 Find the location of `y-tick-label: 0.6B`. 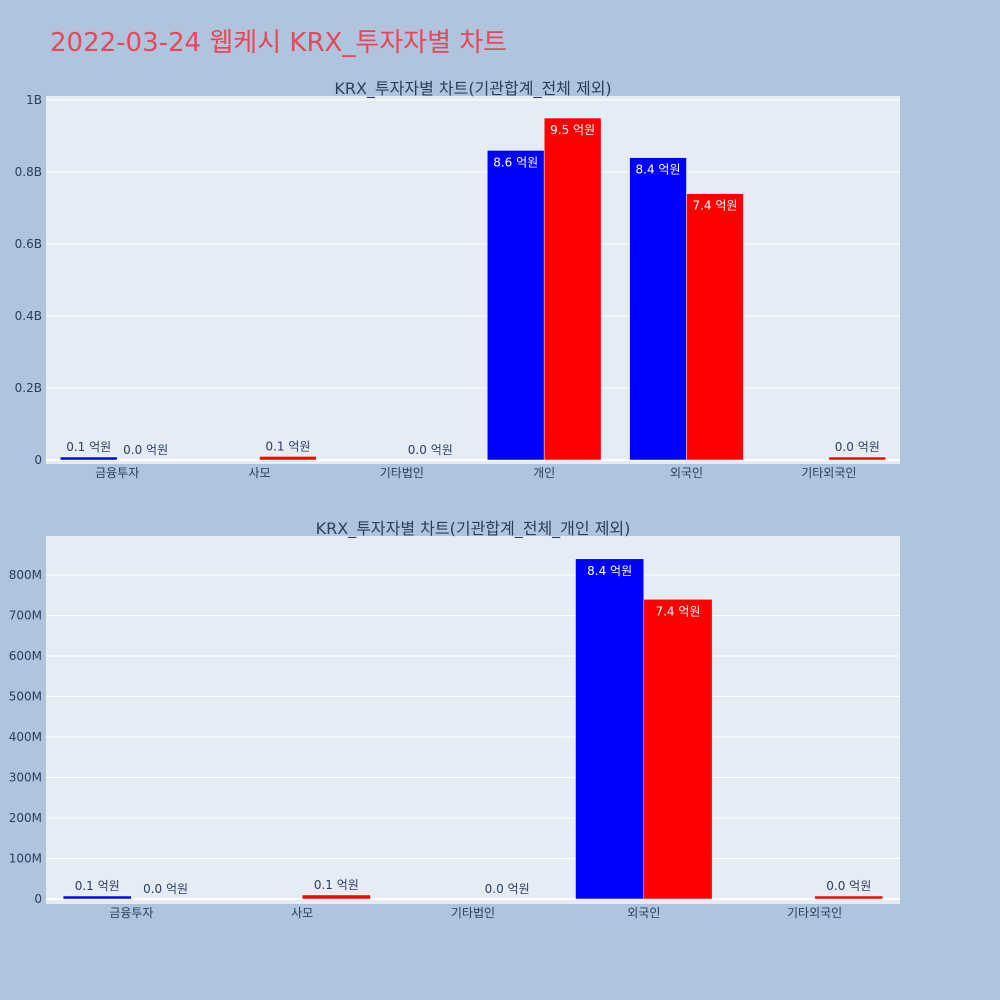

y-tick-label: 0.6B is located at coordinates (28, 244).